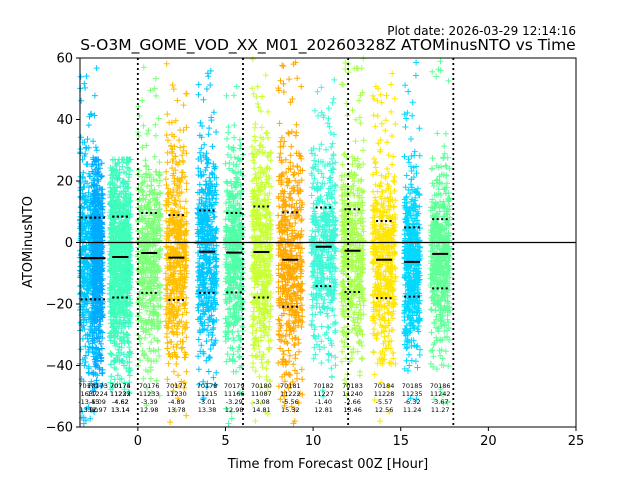 The height and width of the screenshot is (480, 640). What do you see at coordinates (97, 410) in the screenshot?
I see `annotation-70173-3: 12.97` at bounding box center [97, 410].